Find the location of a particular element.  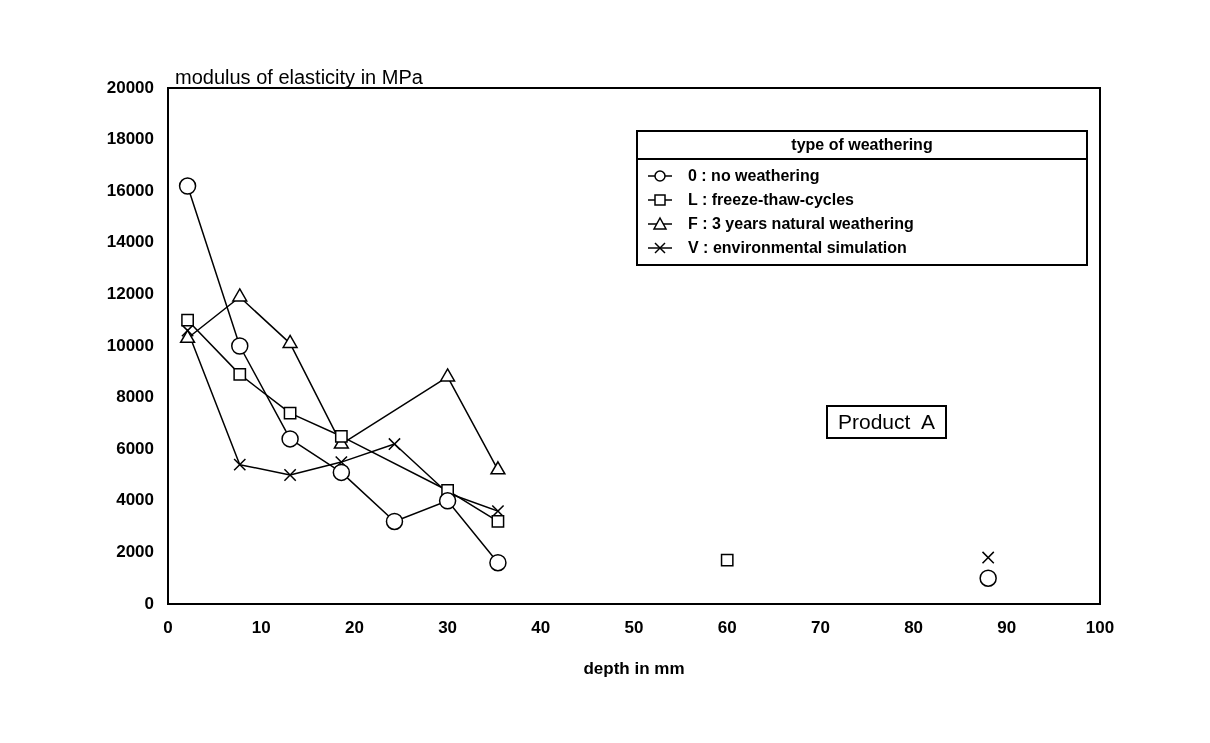

y-tick-label: 6000 is located at coordinates (135, 448).